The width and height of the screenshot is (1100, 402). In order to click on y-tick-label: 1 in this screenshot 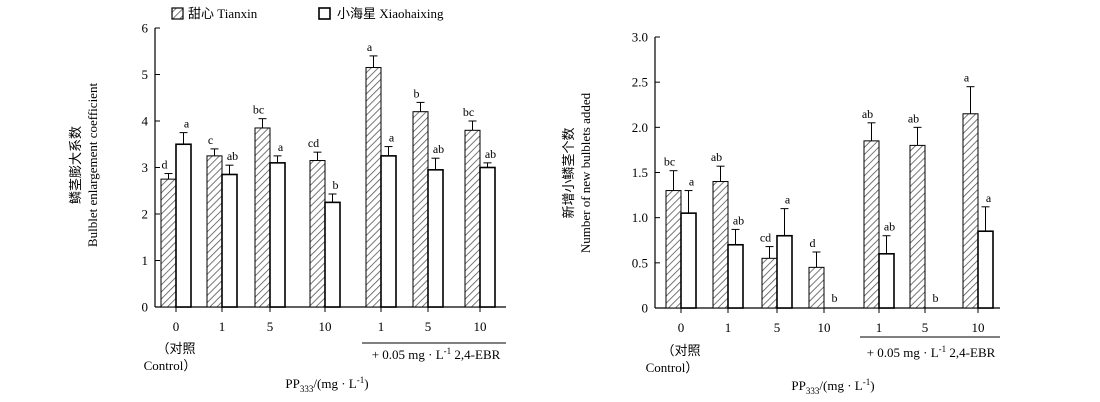, I will do `click(145, 260)`.